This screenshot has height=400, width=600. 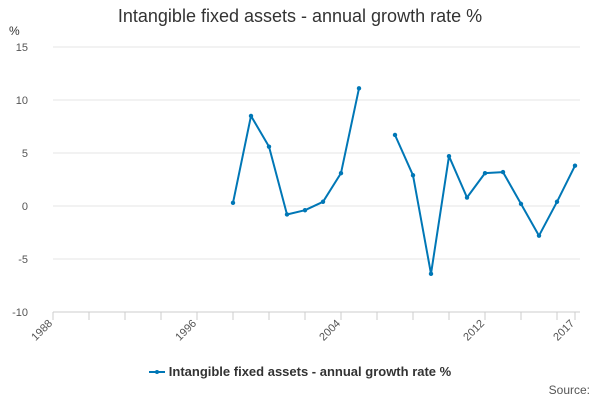 I want to click on x-tick-label: 2012, so click(x=474, y=331).